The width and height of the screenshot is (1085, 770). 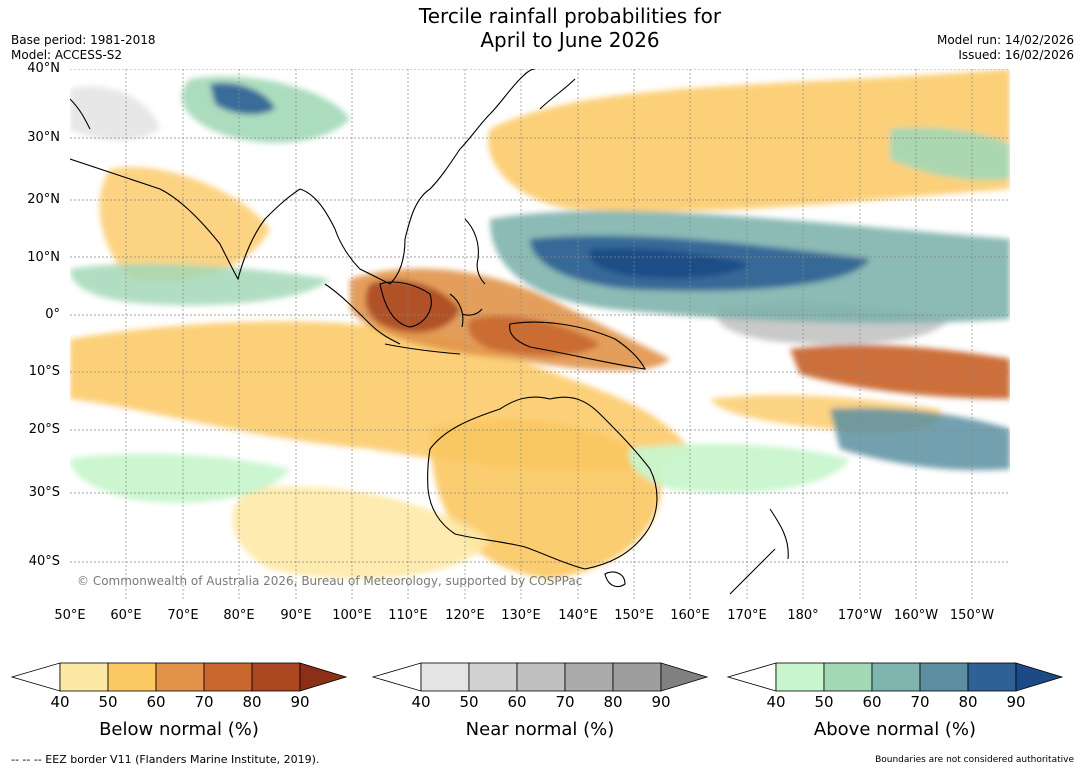 I want to click on coast-new-zealand, so click(x=759, y=551).